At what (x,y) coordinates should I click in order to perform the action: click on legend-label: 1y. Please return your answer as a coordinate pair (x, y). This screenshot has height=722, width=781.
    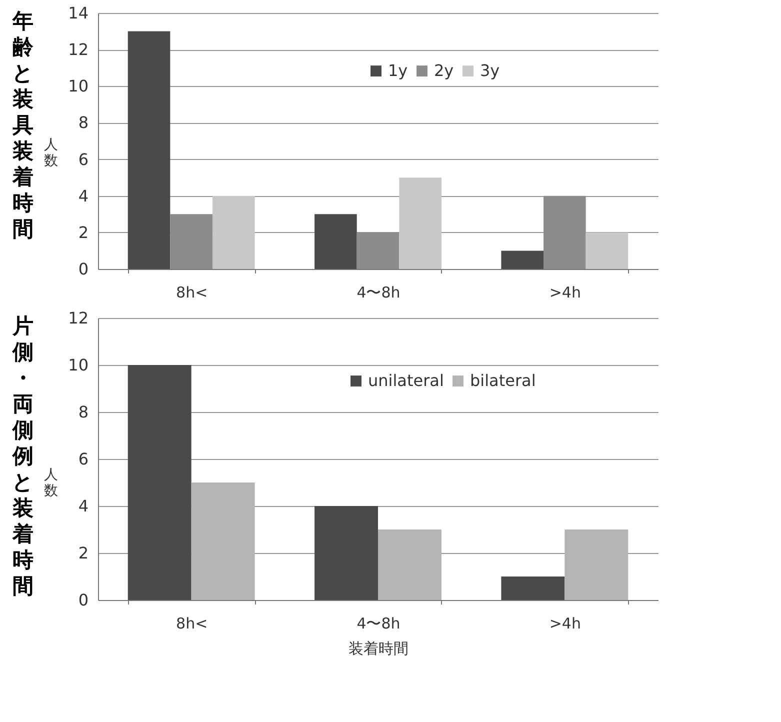
    Looking at the image, I should click on (398, 70).